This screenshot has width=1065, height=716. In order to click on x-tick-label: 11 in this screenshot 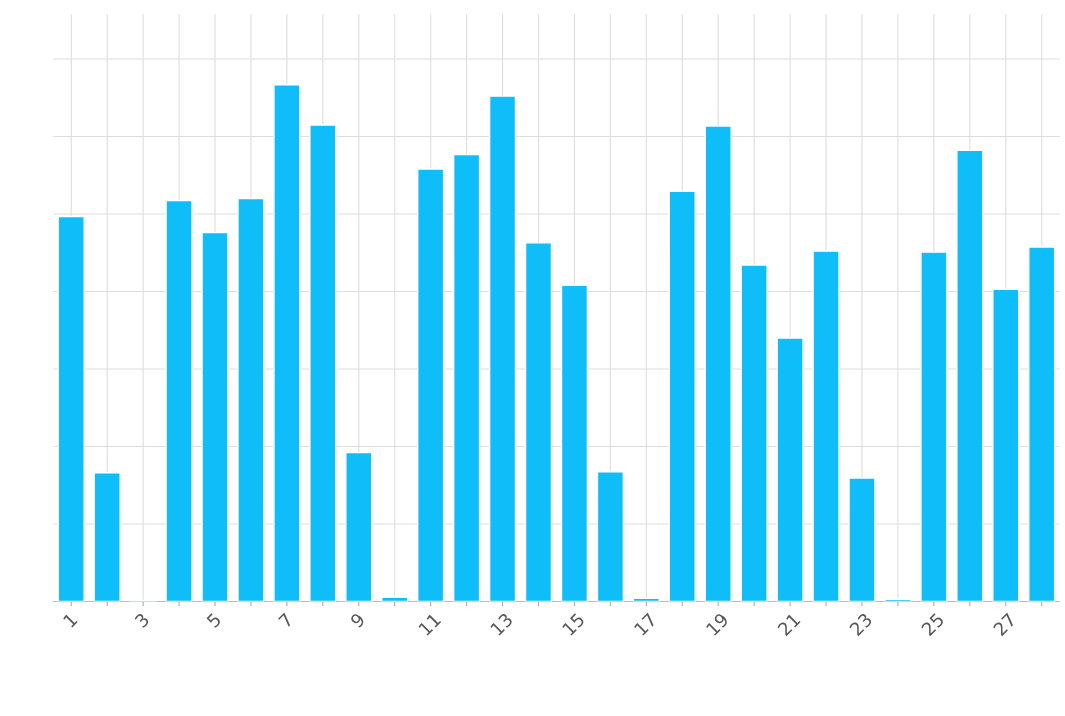, I will do `click(430, 624)`.